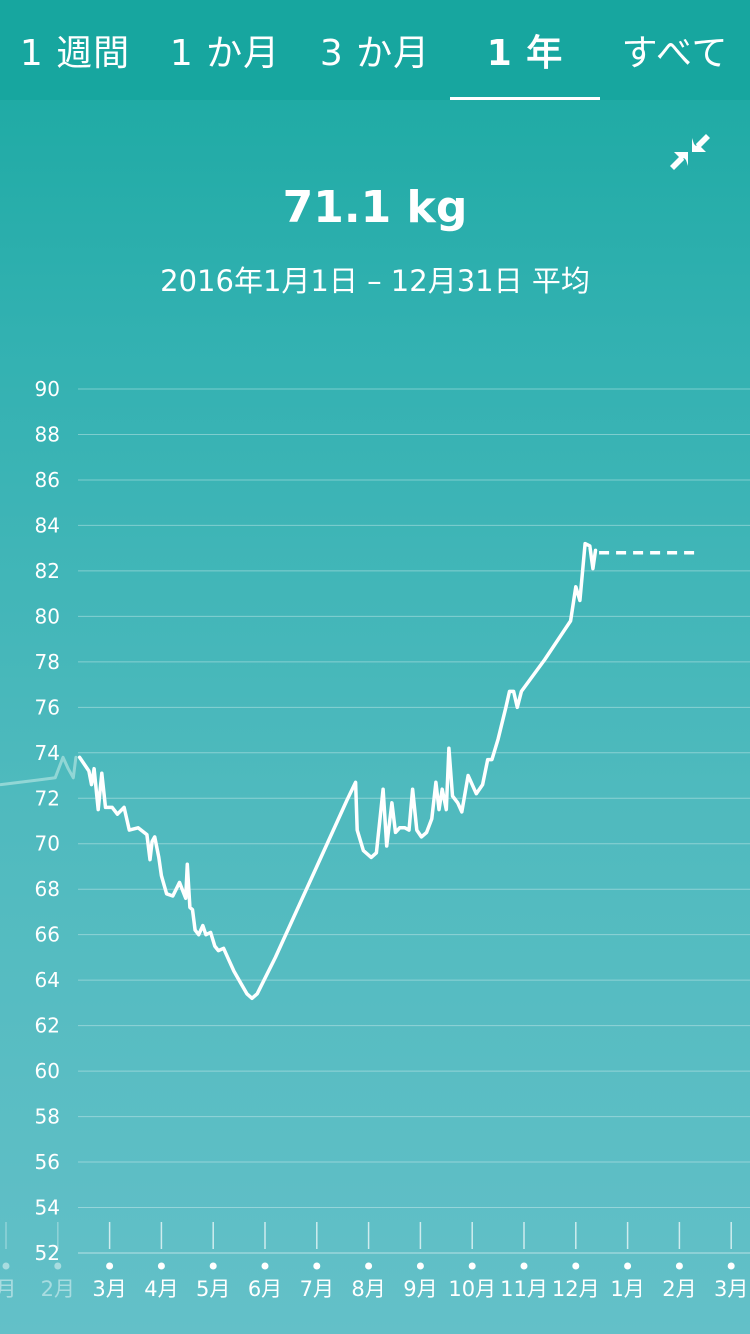 This screenshot has height=1334, width=750. What do you see at coordinates (317, 1289) in the screenshot?
I see `x-tick-label: 7月` at bounding box center [317, 1289].